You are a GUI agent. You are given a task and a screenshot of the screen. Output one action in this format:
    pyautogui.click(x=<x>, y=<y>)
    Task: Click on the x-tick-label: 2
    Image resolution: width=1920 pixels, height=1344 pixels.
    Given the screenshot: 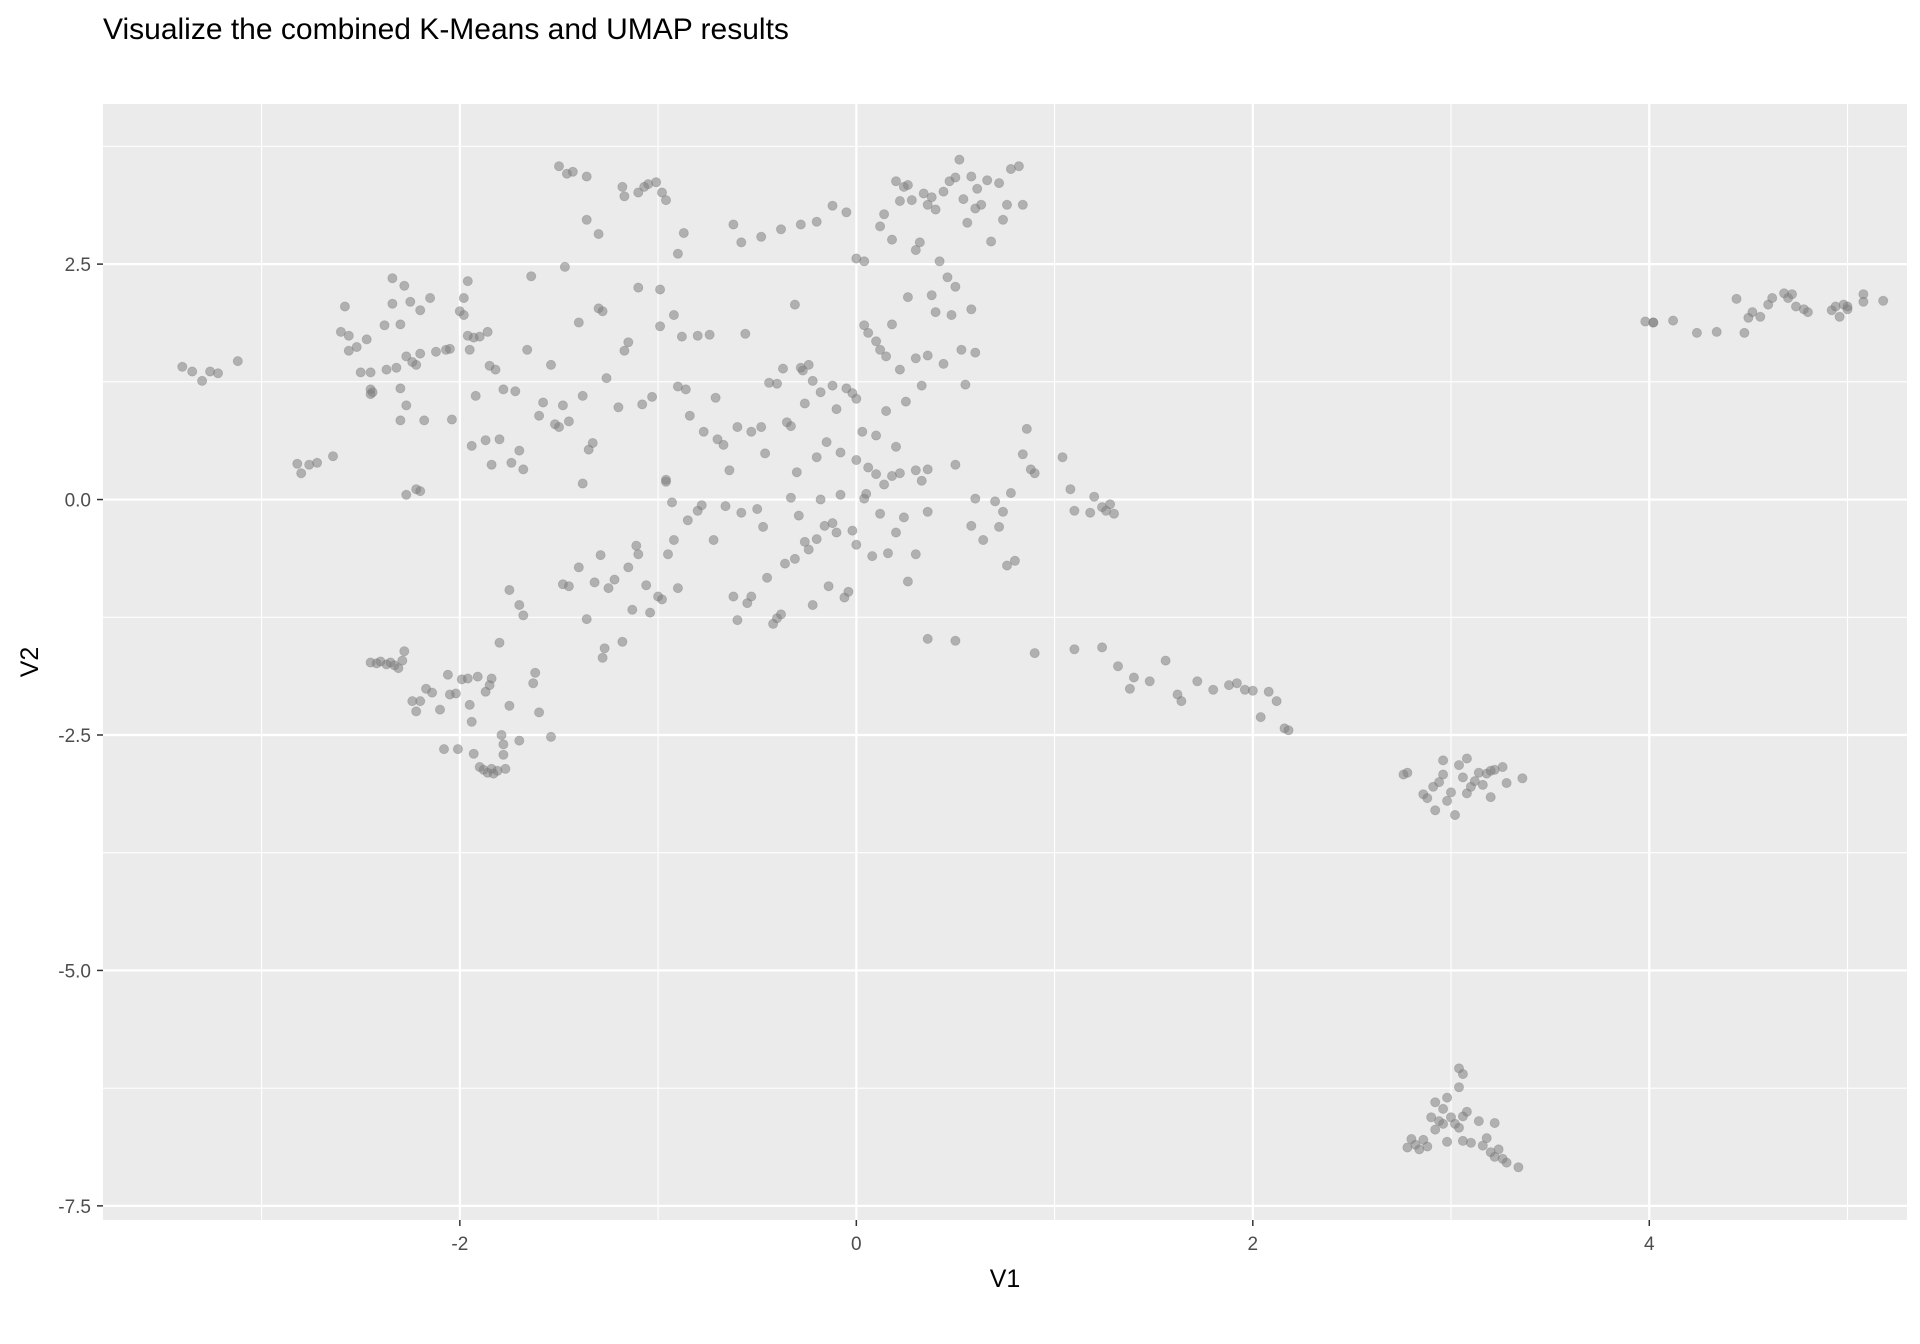 What is the action you would take?
    pyautogui.click(x=1253, y=1244)
    